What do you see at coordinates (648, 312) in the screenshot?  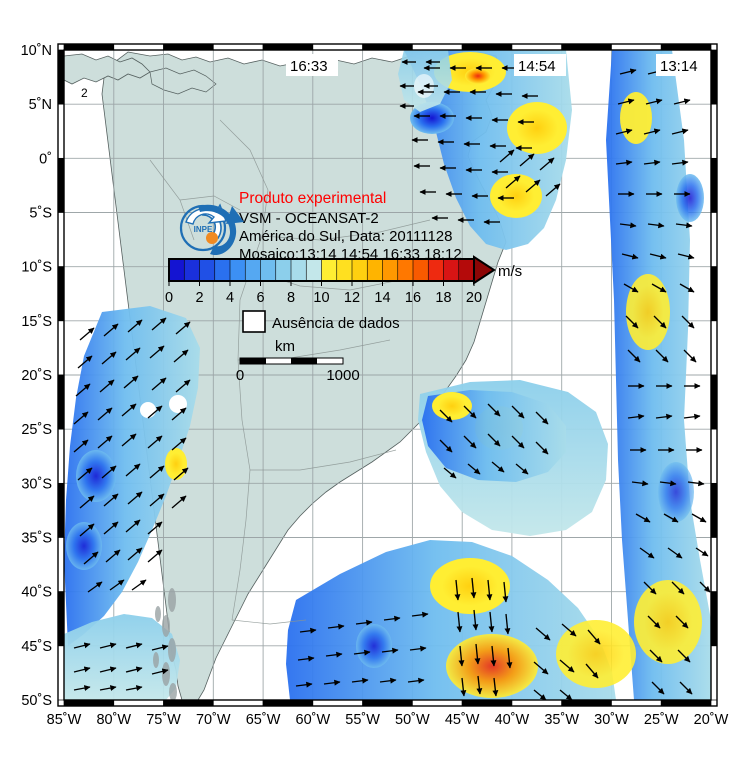 I see `swath-13-14-core-b` at bounding box center [648, 312].